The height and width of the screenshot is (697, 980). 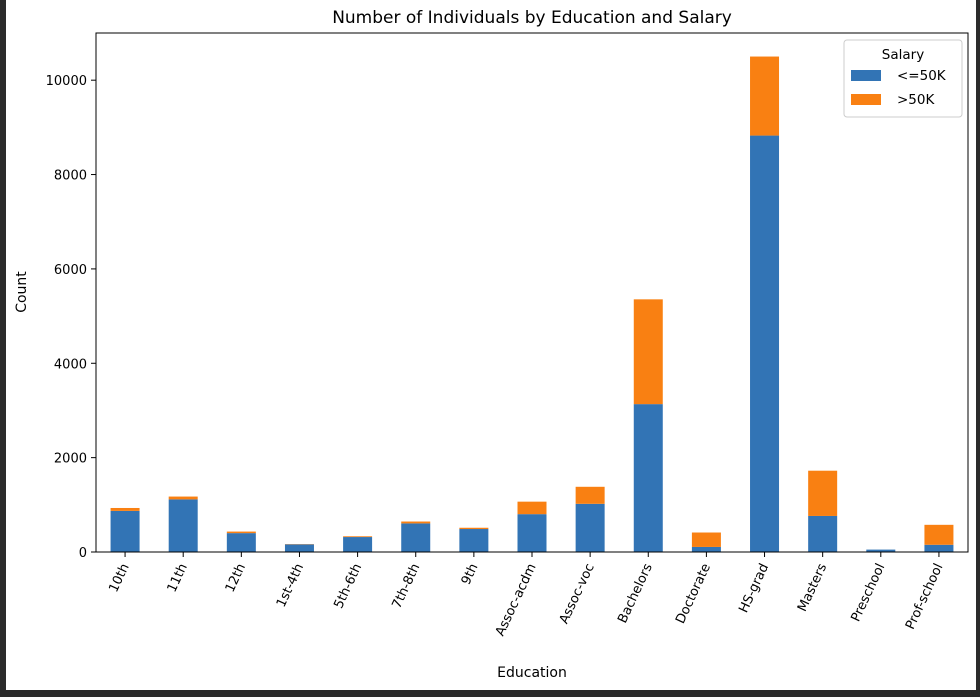 I want to click on y-tick-label: 8000, so click(x=70, y=176).